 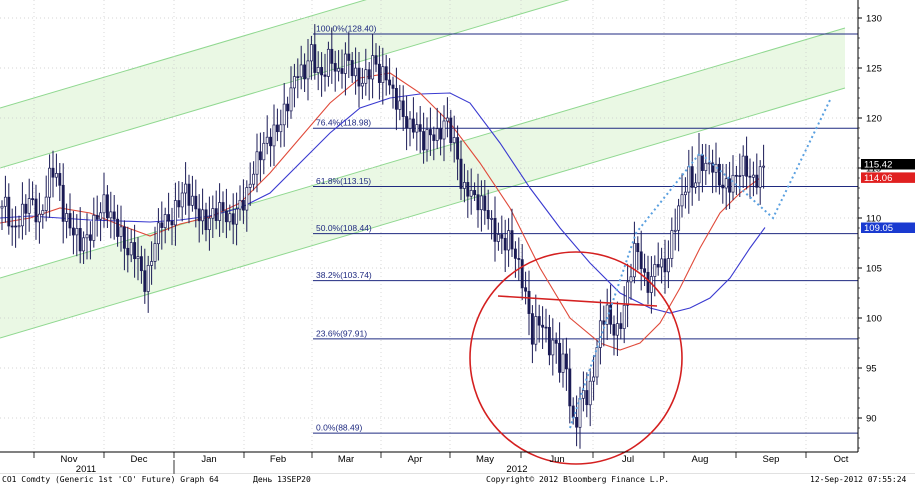 I want to click on y-tick-label: 130, so click(x=874, y=19).